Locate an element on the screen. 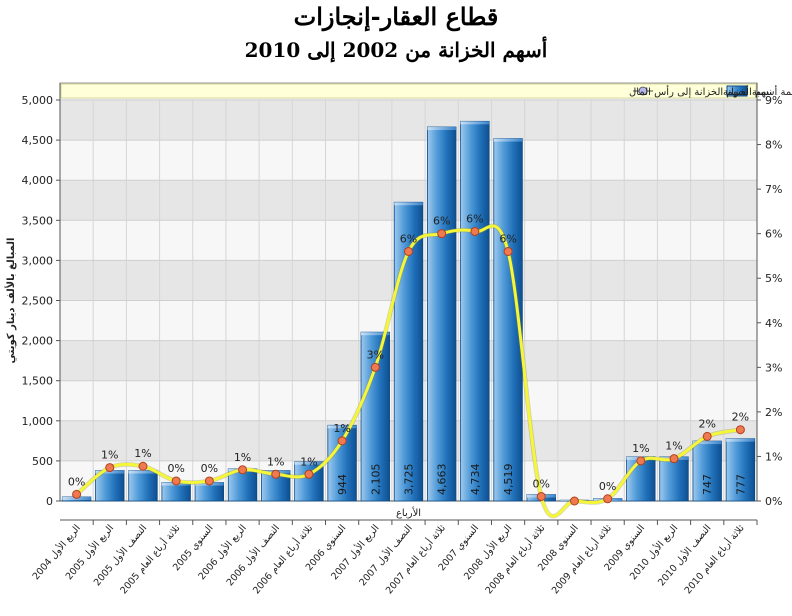 Image resolution: width=792 pixels, height=616 pixels. x-tick-label: ثلاثة أرباع العام 2005 is located at coordinates (150, 558).